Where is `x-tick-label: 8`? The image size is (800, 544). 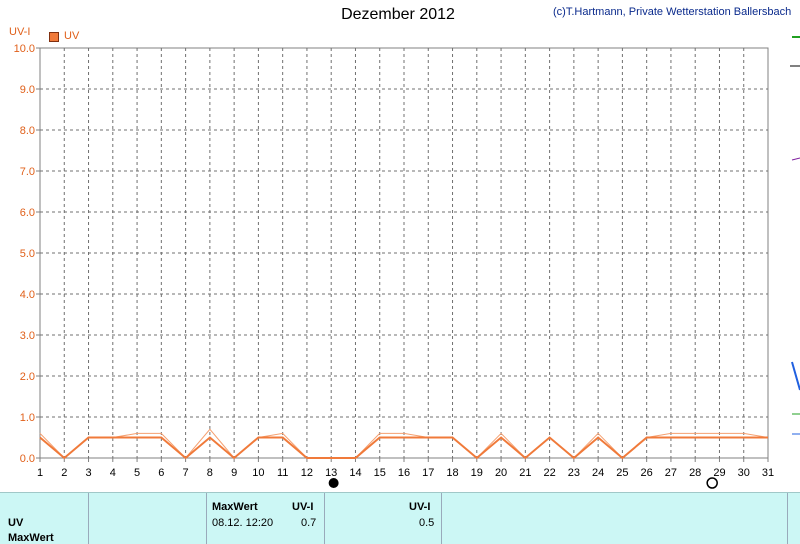
x-tick-label: 8 is located at coordinates (210, 473).